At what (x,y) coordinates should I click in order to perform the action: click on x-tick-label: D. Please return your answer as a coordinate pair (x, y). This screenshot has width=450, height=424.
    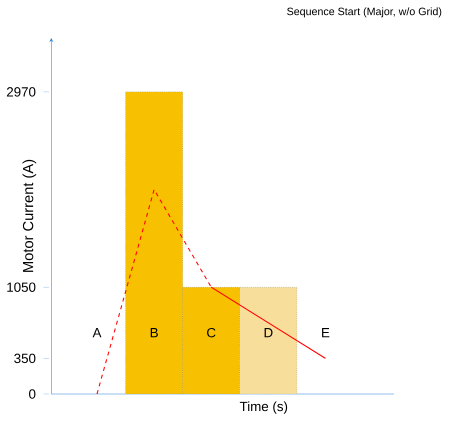
    Looking at the image, I should click on (268, 333).